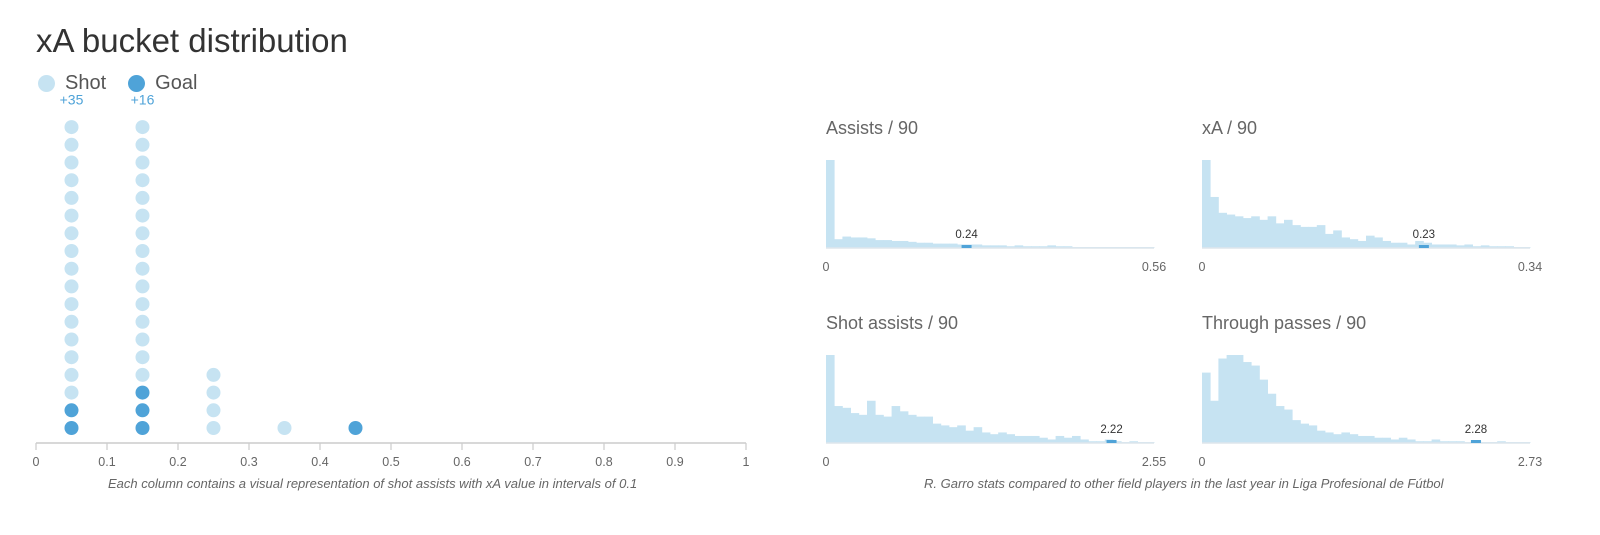 Image resolution: width=1600 pixels, height=535 pixels. Describe the element at coordinates (1154, 462) in the screenshot. I see `x-max-label: 2.55` at that location.